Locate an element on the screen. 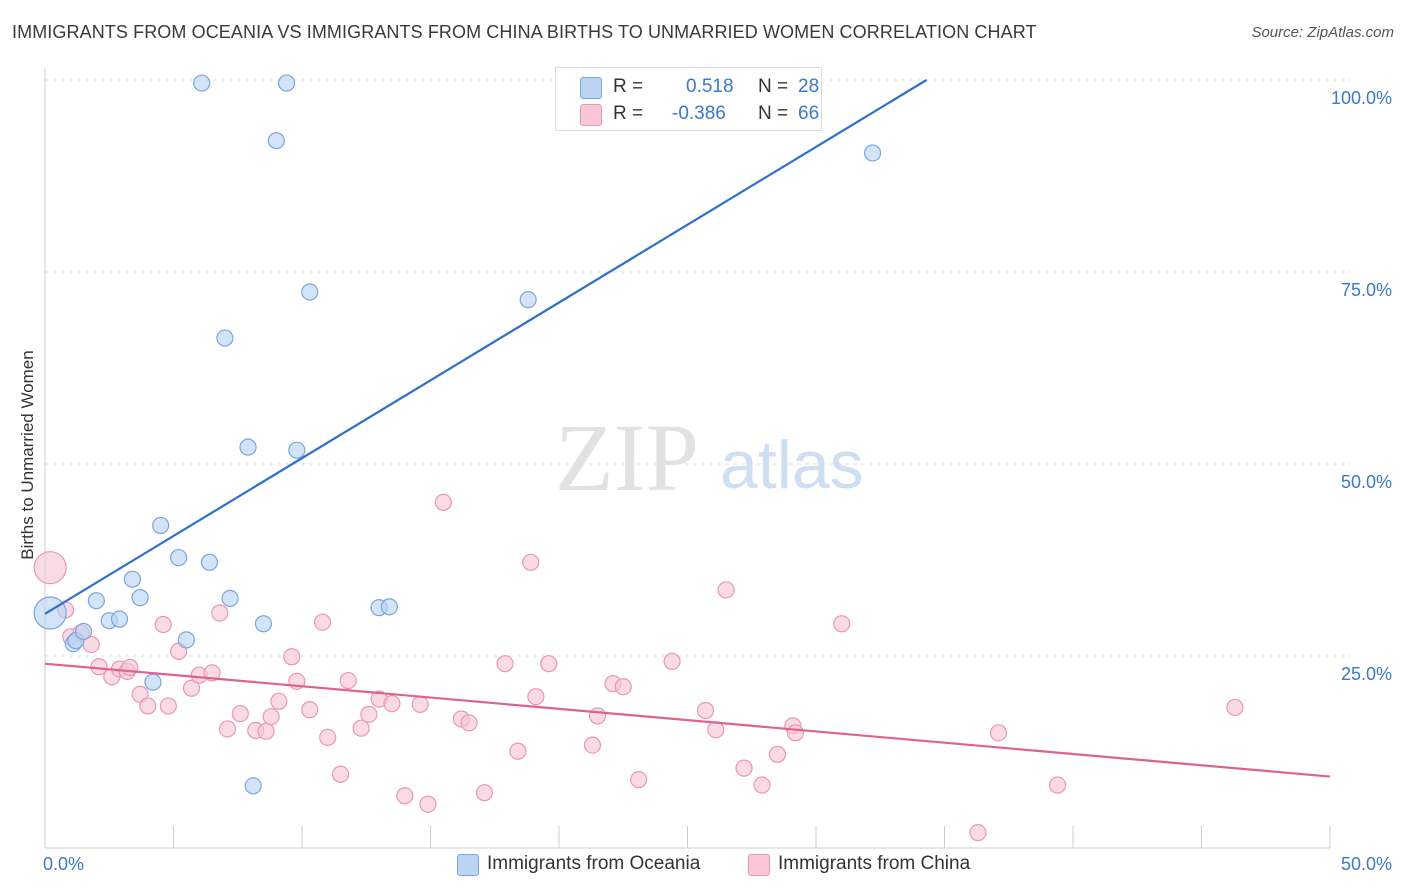  correlation-legend: R = 0.518 N = 28 R = -0.386 N = 66 is located at coordinates (688, 99).